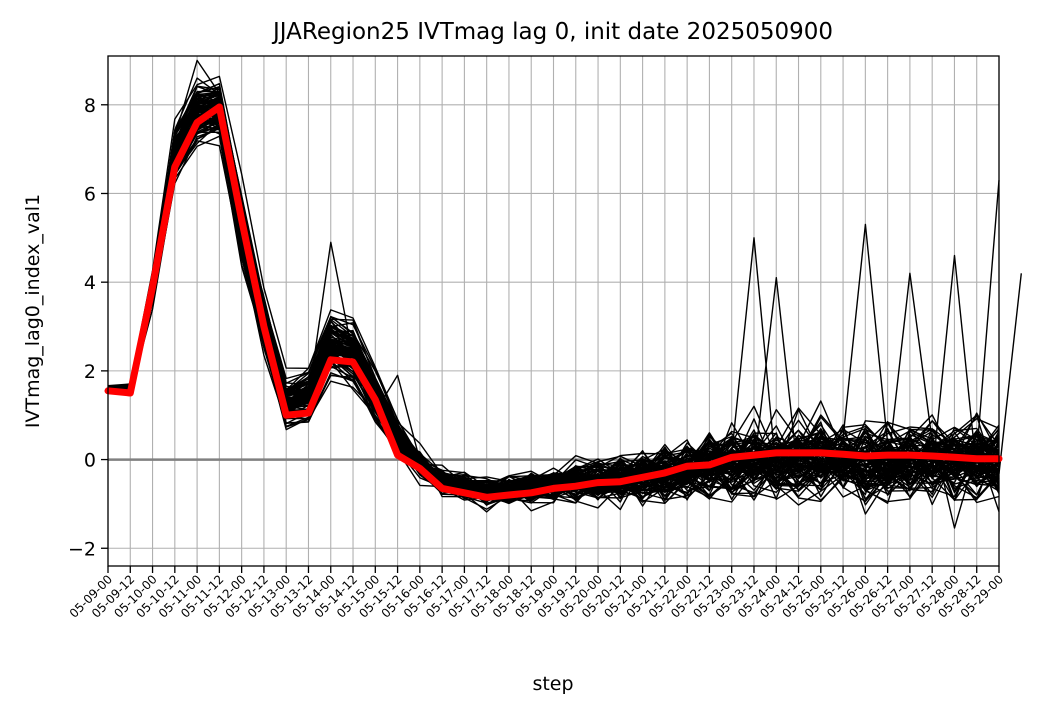  What do you see at coordinates (90, 283) in the screenshot?
I see `y-tick-label: 4` at bounding box center [90, 283].